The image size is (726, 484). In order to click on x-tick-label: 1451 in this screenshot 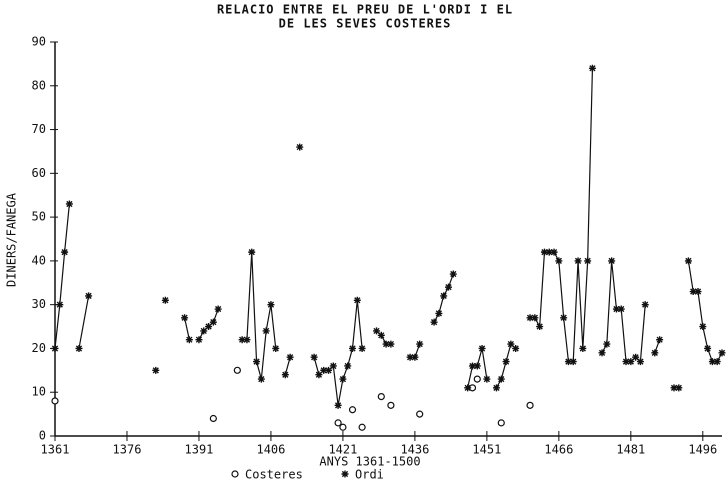, I will do `click(486, 450)`.